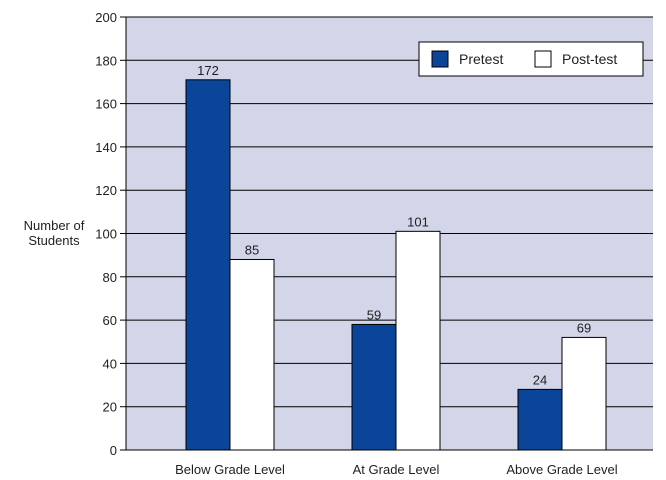  What do you see at coordinates (561, 469) in the screenshot?
I see `x-tick-label: Above Grade Level` at bounding box center [561, 469].